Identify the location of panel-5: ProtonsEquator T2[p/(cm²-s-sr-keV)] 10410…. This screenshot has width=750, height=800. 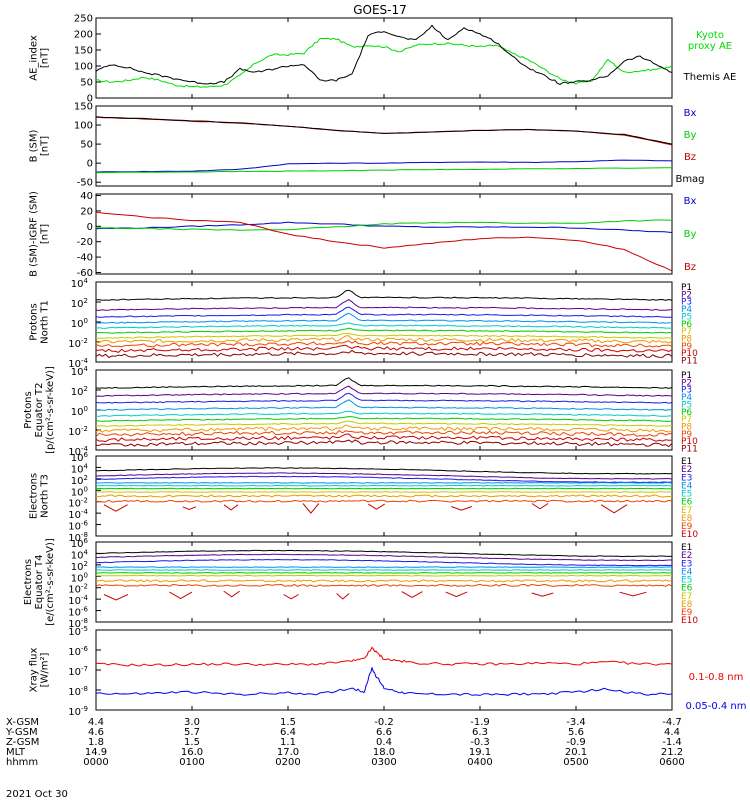
(360, 411).